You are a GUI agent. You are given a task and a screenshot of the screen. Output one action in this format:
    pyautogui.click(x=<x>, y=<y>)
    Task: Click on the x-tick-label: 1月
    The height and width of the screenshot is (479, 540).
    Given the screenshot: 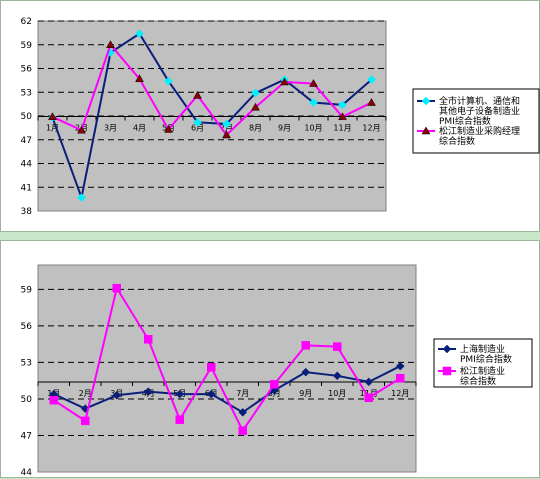 What is the action you would take?
    pyautogui.click(x=52, y=128)
    